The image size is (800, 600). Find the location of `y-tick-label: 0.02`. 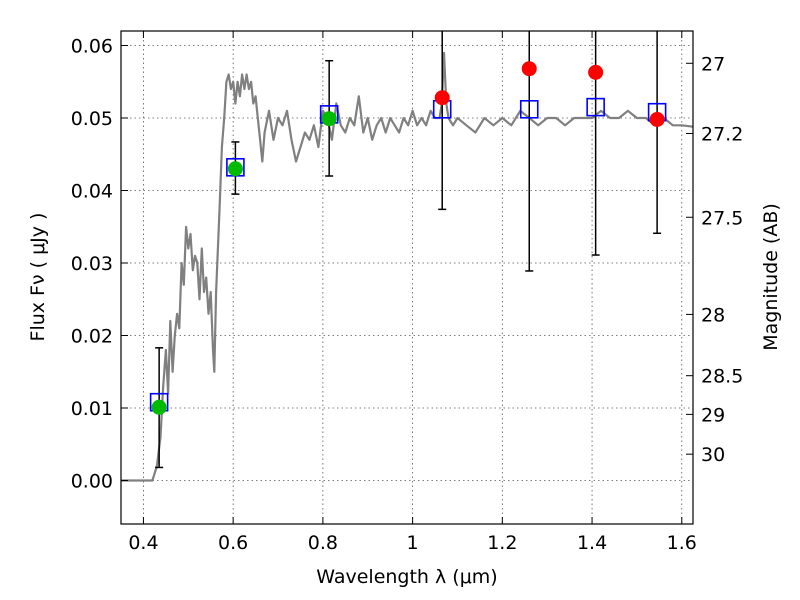

y-tick-label: 0.02 is located at coordinates (92, 337).